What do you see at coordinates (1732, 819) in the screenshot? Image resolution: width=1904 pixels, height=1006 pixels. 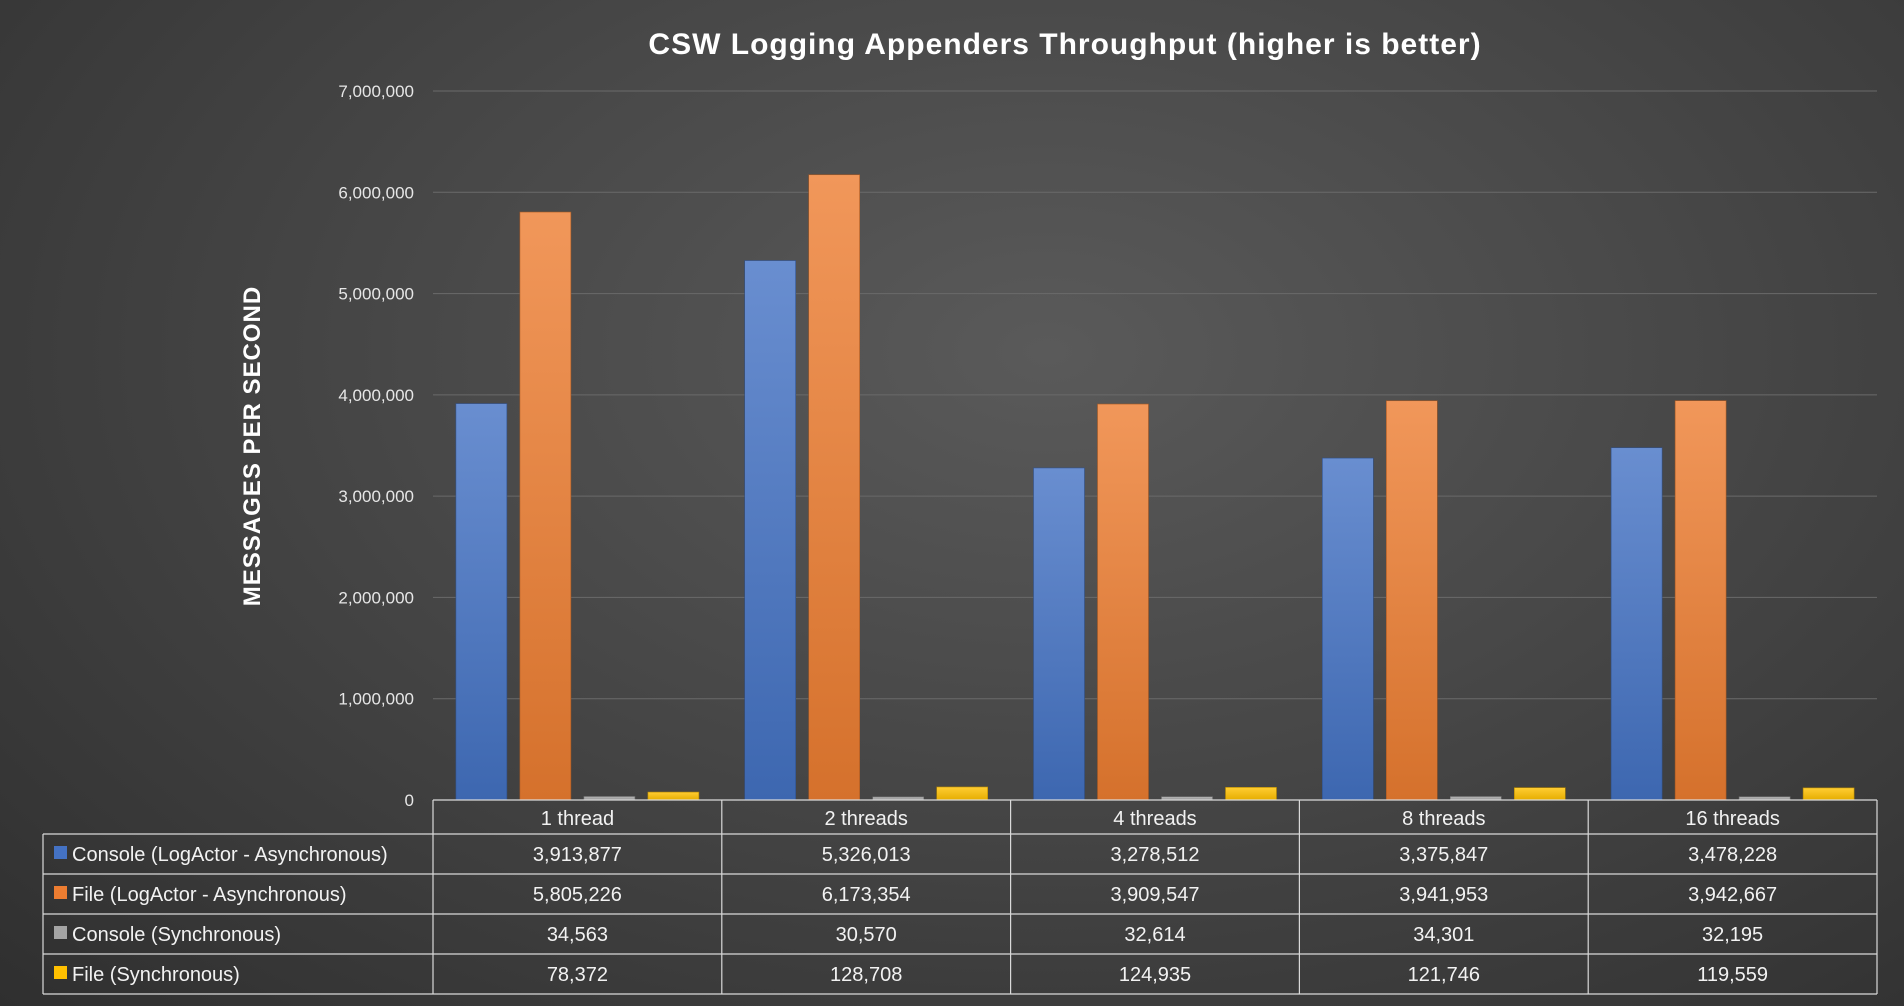 I see `category-label: 16 threads` at bounding box center [1732, 819].